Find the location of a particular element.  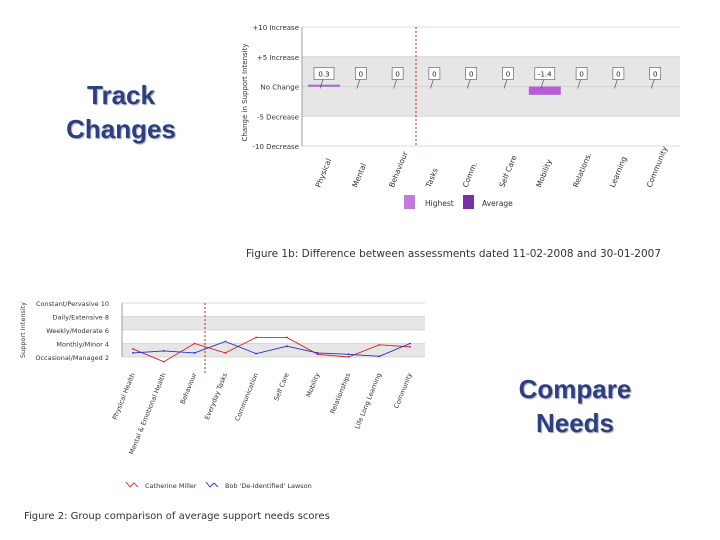

compare-needs-text: Compare Needs is located at coordinates (575, 406).